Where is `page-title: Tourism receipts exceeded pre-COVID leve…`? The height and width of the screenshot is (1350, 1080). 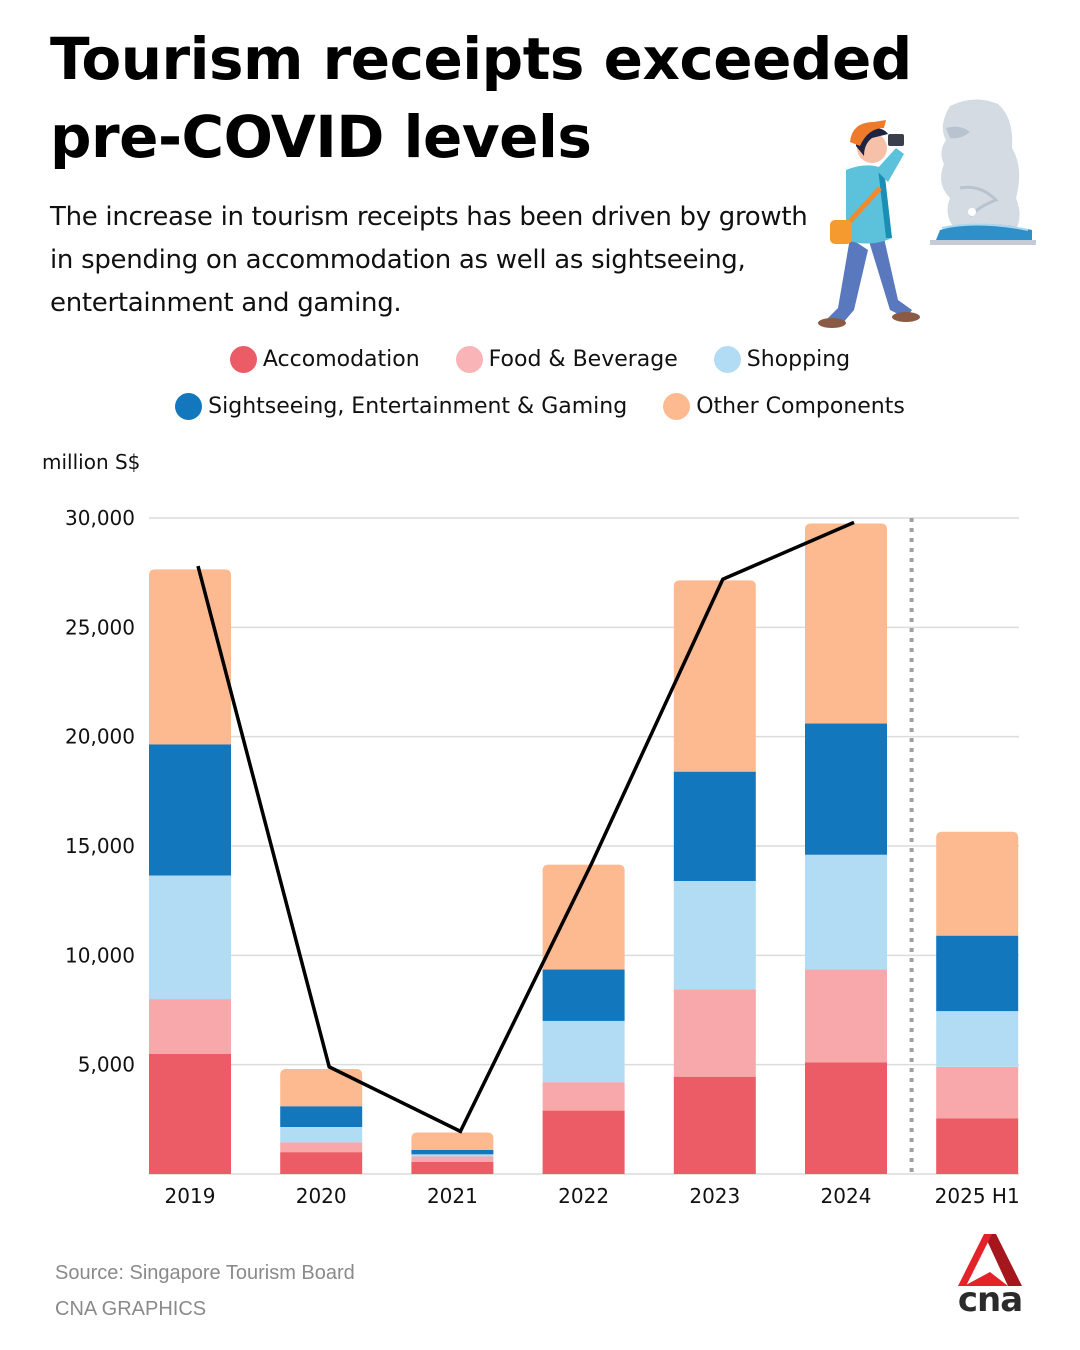 page-title: Tourism receipts exceeded pre-COVID leve… is located at coordinates (520, 98).